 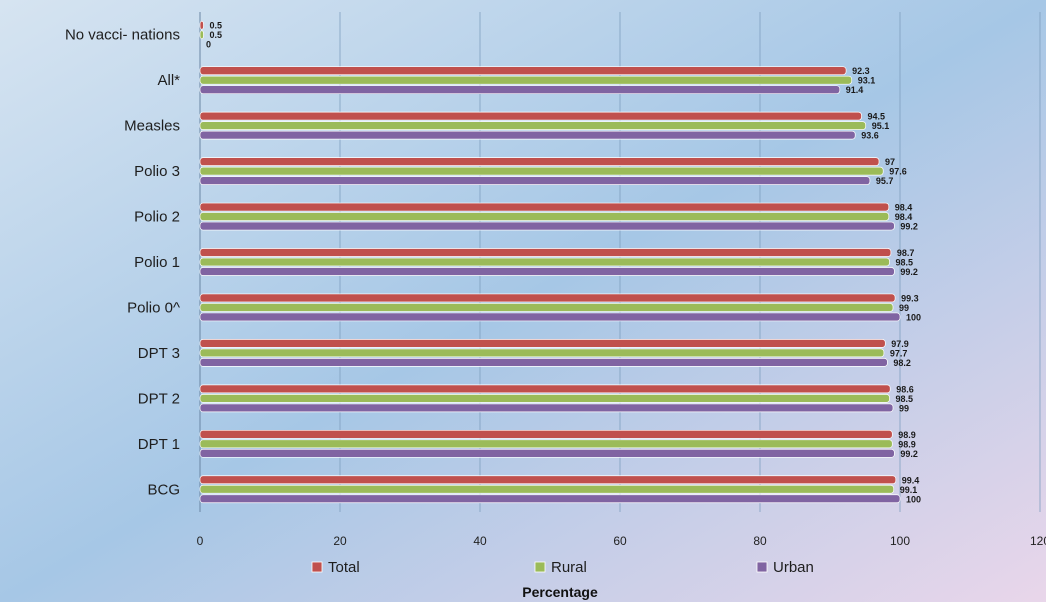 What do you see at coordinates (793, 567) in the screenshot?
I see `legend-label: Urban` at bounding box center [793, 567].